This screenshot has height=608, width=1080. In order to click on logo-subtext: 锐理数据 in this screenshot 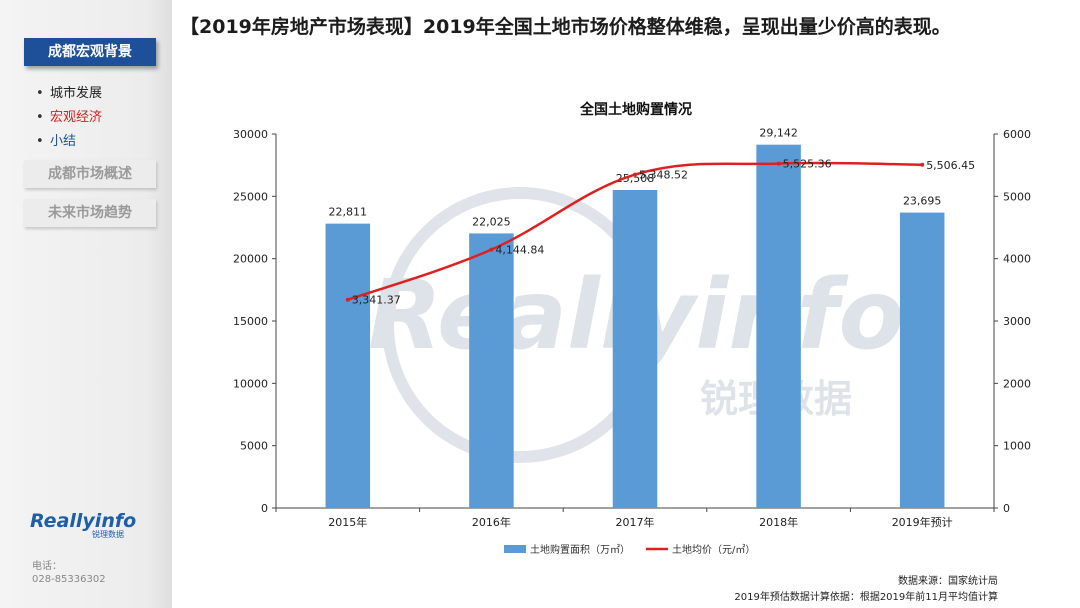, I will do `click(108, 534)`.